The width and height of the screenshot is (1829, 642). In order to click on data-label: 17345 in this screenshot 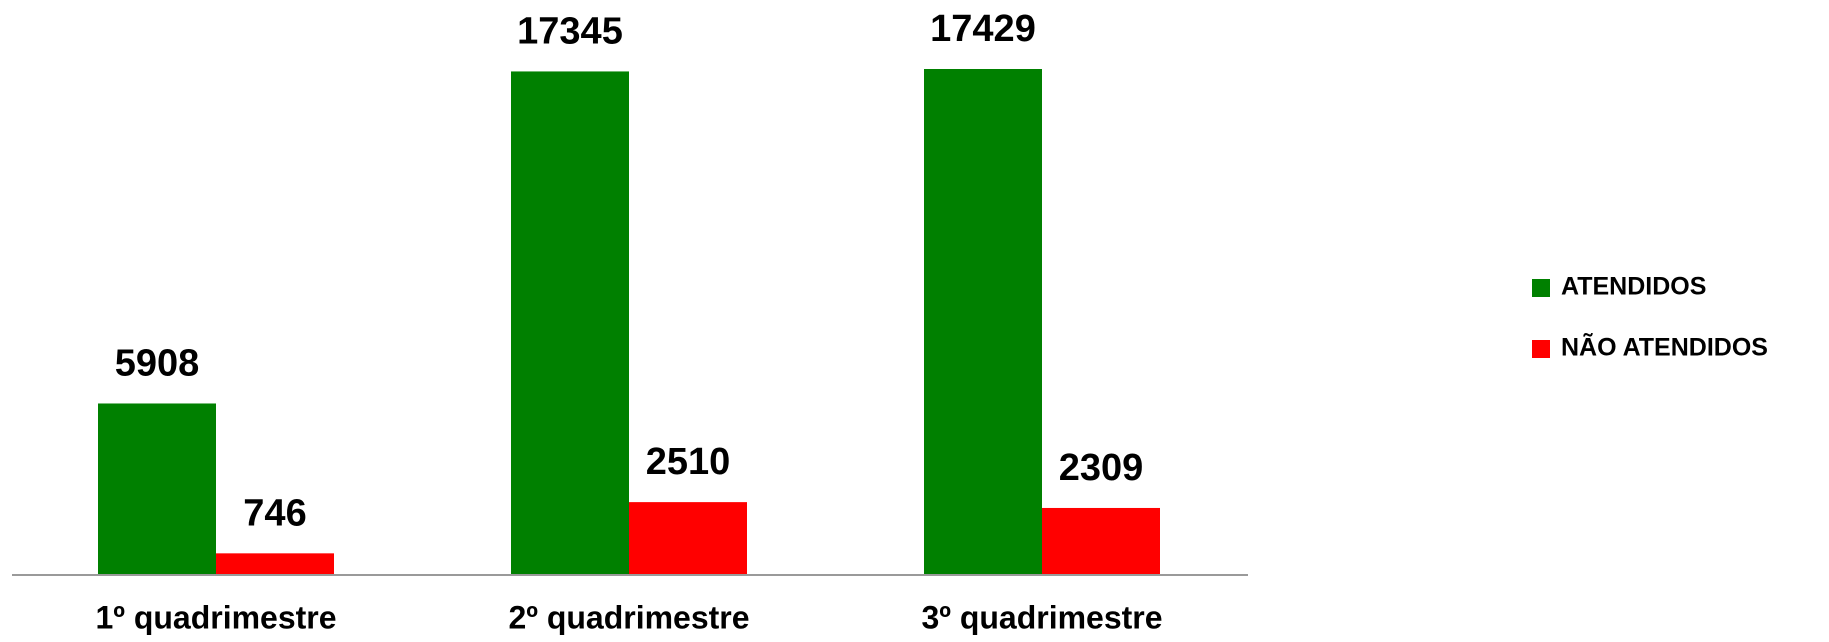, I will do `click(570, 31)`.